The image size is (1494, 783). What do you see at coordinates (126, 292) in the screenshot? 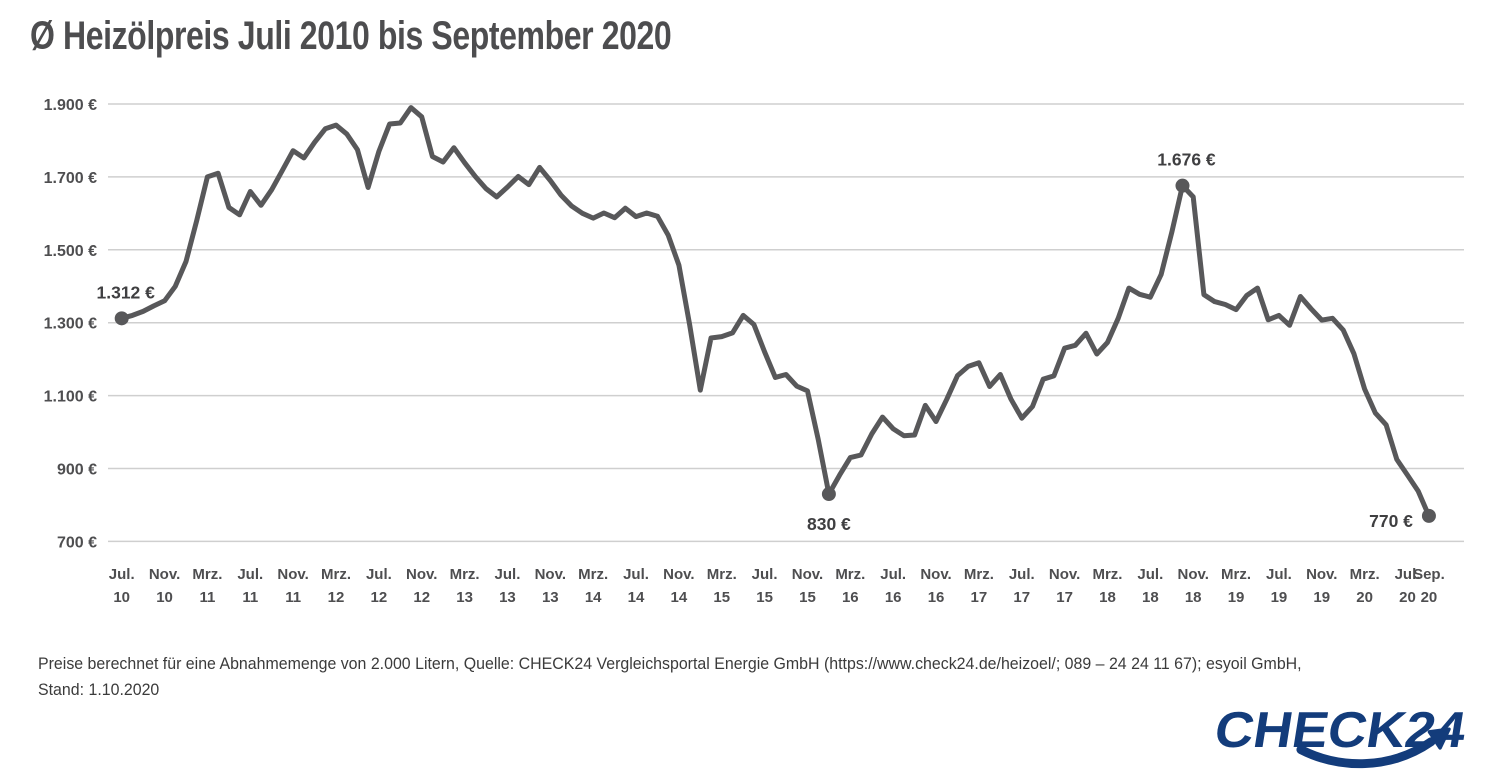
I see `data-point-label: 1.312 €` at bounding box center [126, 292].